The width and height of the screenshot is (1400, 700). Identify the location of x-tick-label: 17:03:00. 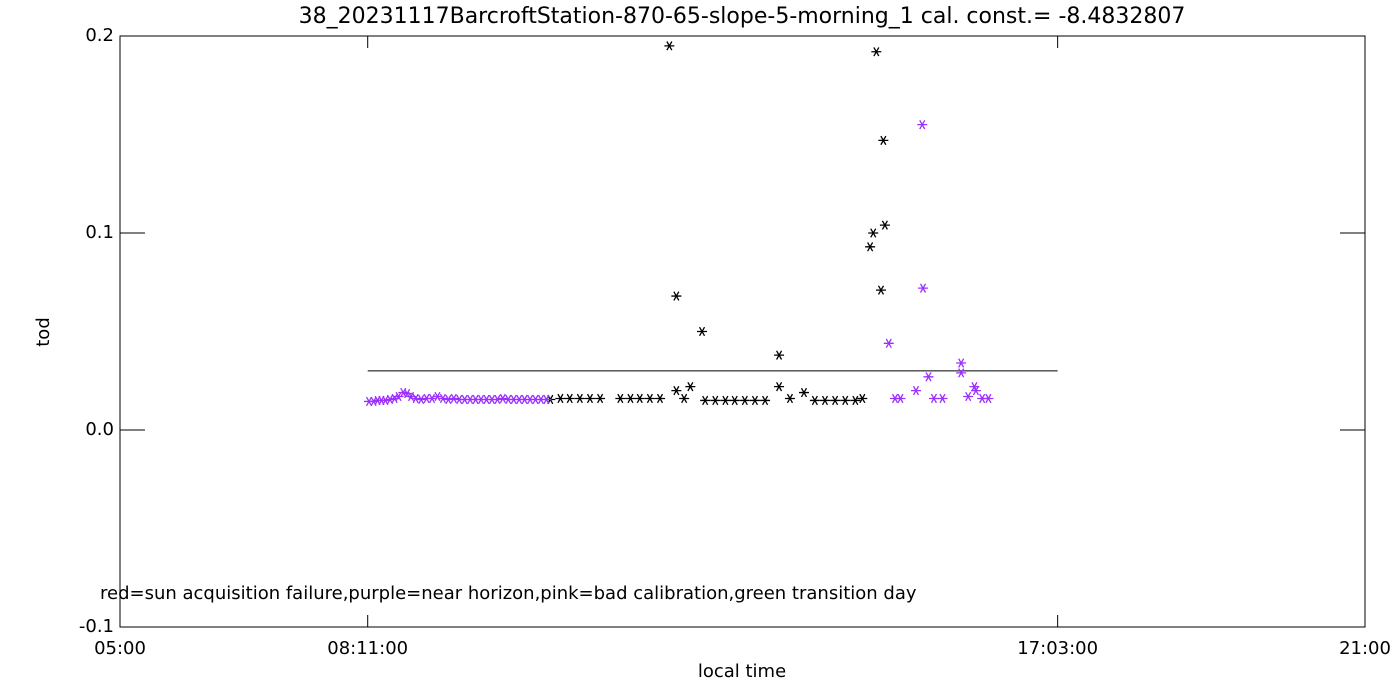
(1057, 648).